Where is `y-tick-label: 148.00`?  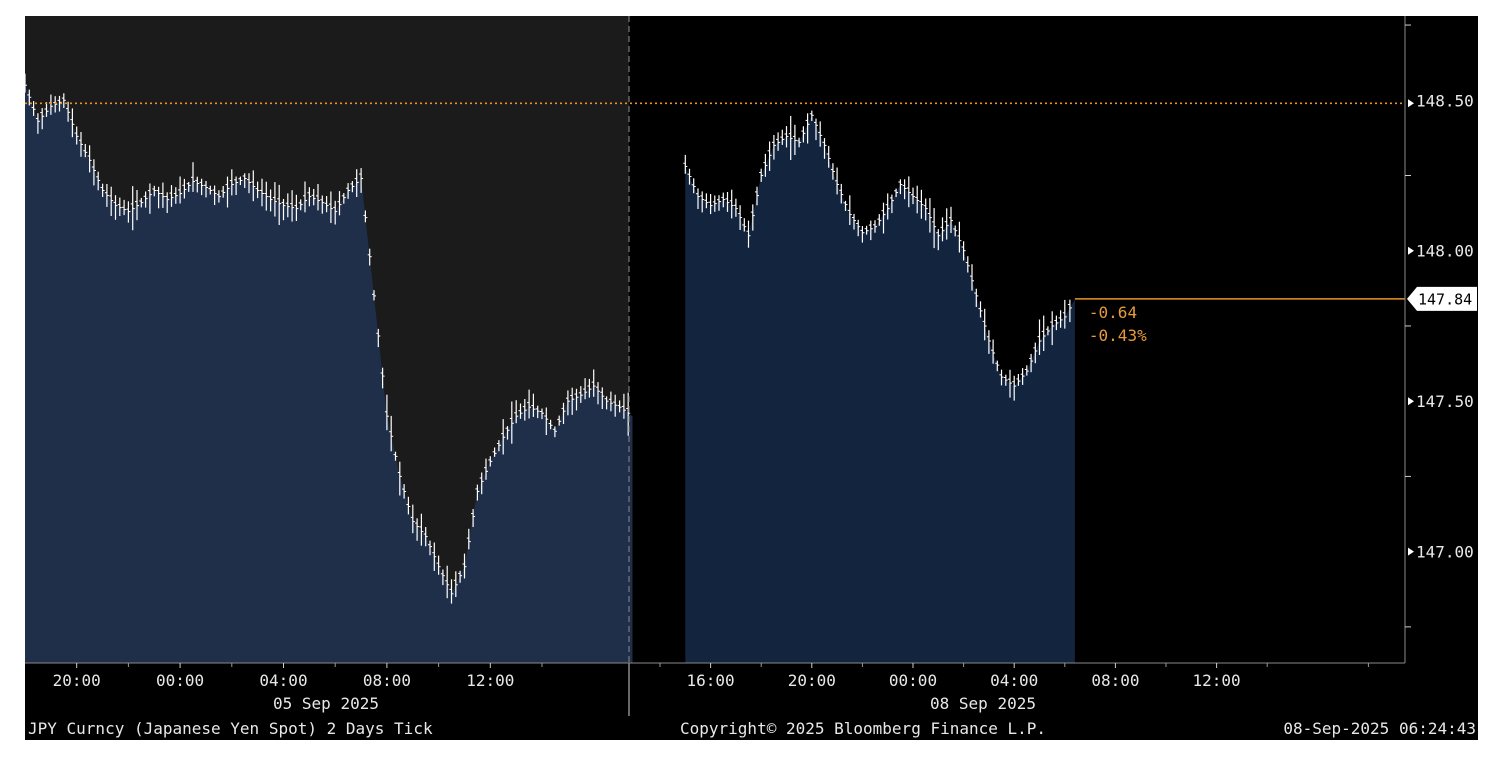 y-tick-label: 148.00 is located at coordinates (1445, 251).